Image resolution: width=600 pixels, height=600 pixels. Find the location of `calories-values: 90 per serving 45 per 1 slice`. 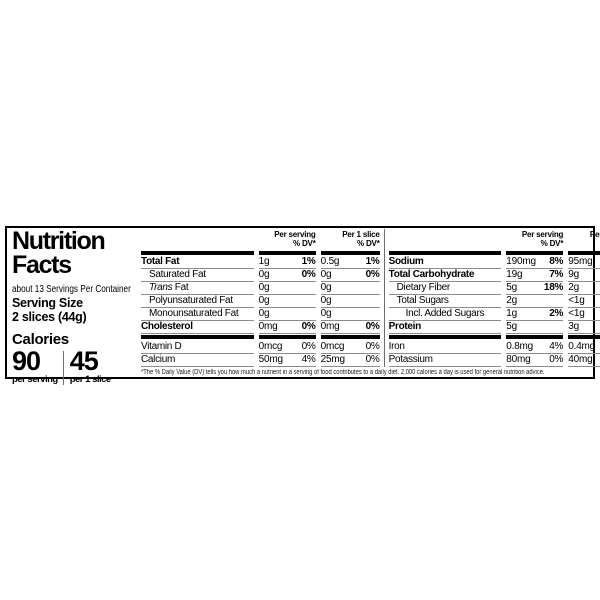

calories-values: 90 per serving 45 per 1 slice is located at coordinates (72, 366).